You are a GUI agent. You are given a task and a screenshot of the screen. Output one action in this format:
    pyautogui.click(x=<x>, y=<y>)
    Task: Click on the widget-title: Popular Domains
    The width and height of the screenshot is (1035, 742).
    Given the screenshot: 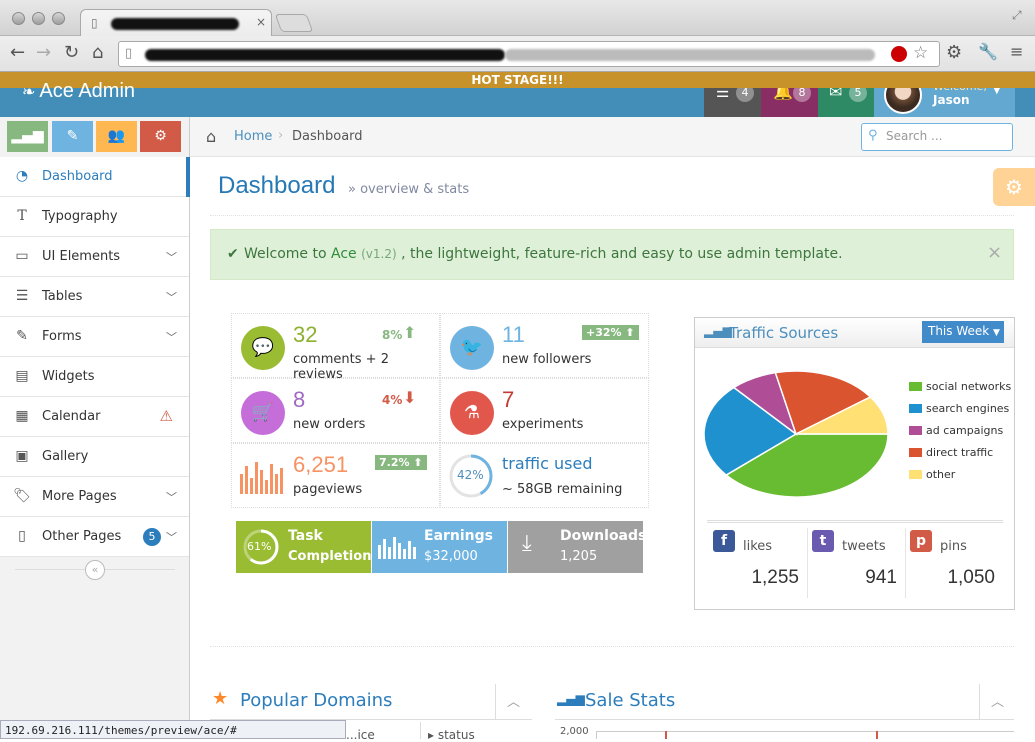 What is the action you would take?
    pyautogui.click(x=316, y=700)
    